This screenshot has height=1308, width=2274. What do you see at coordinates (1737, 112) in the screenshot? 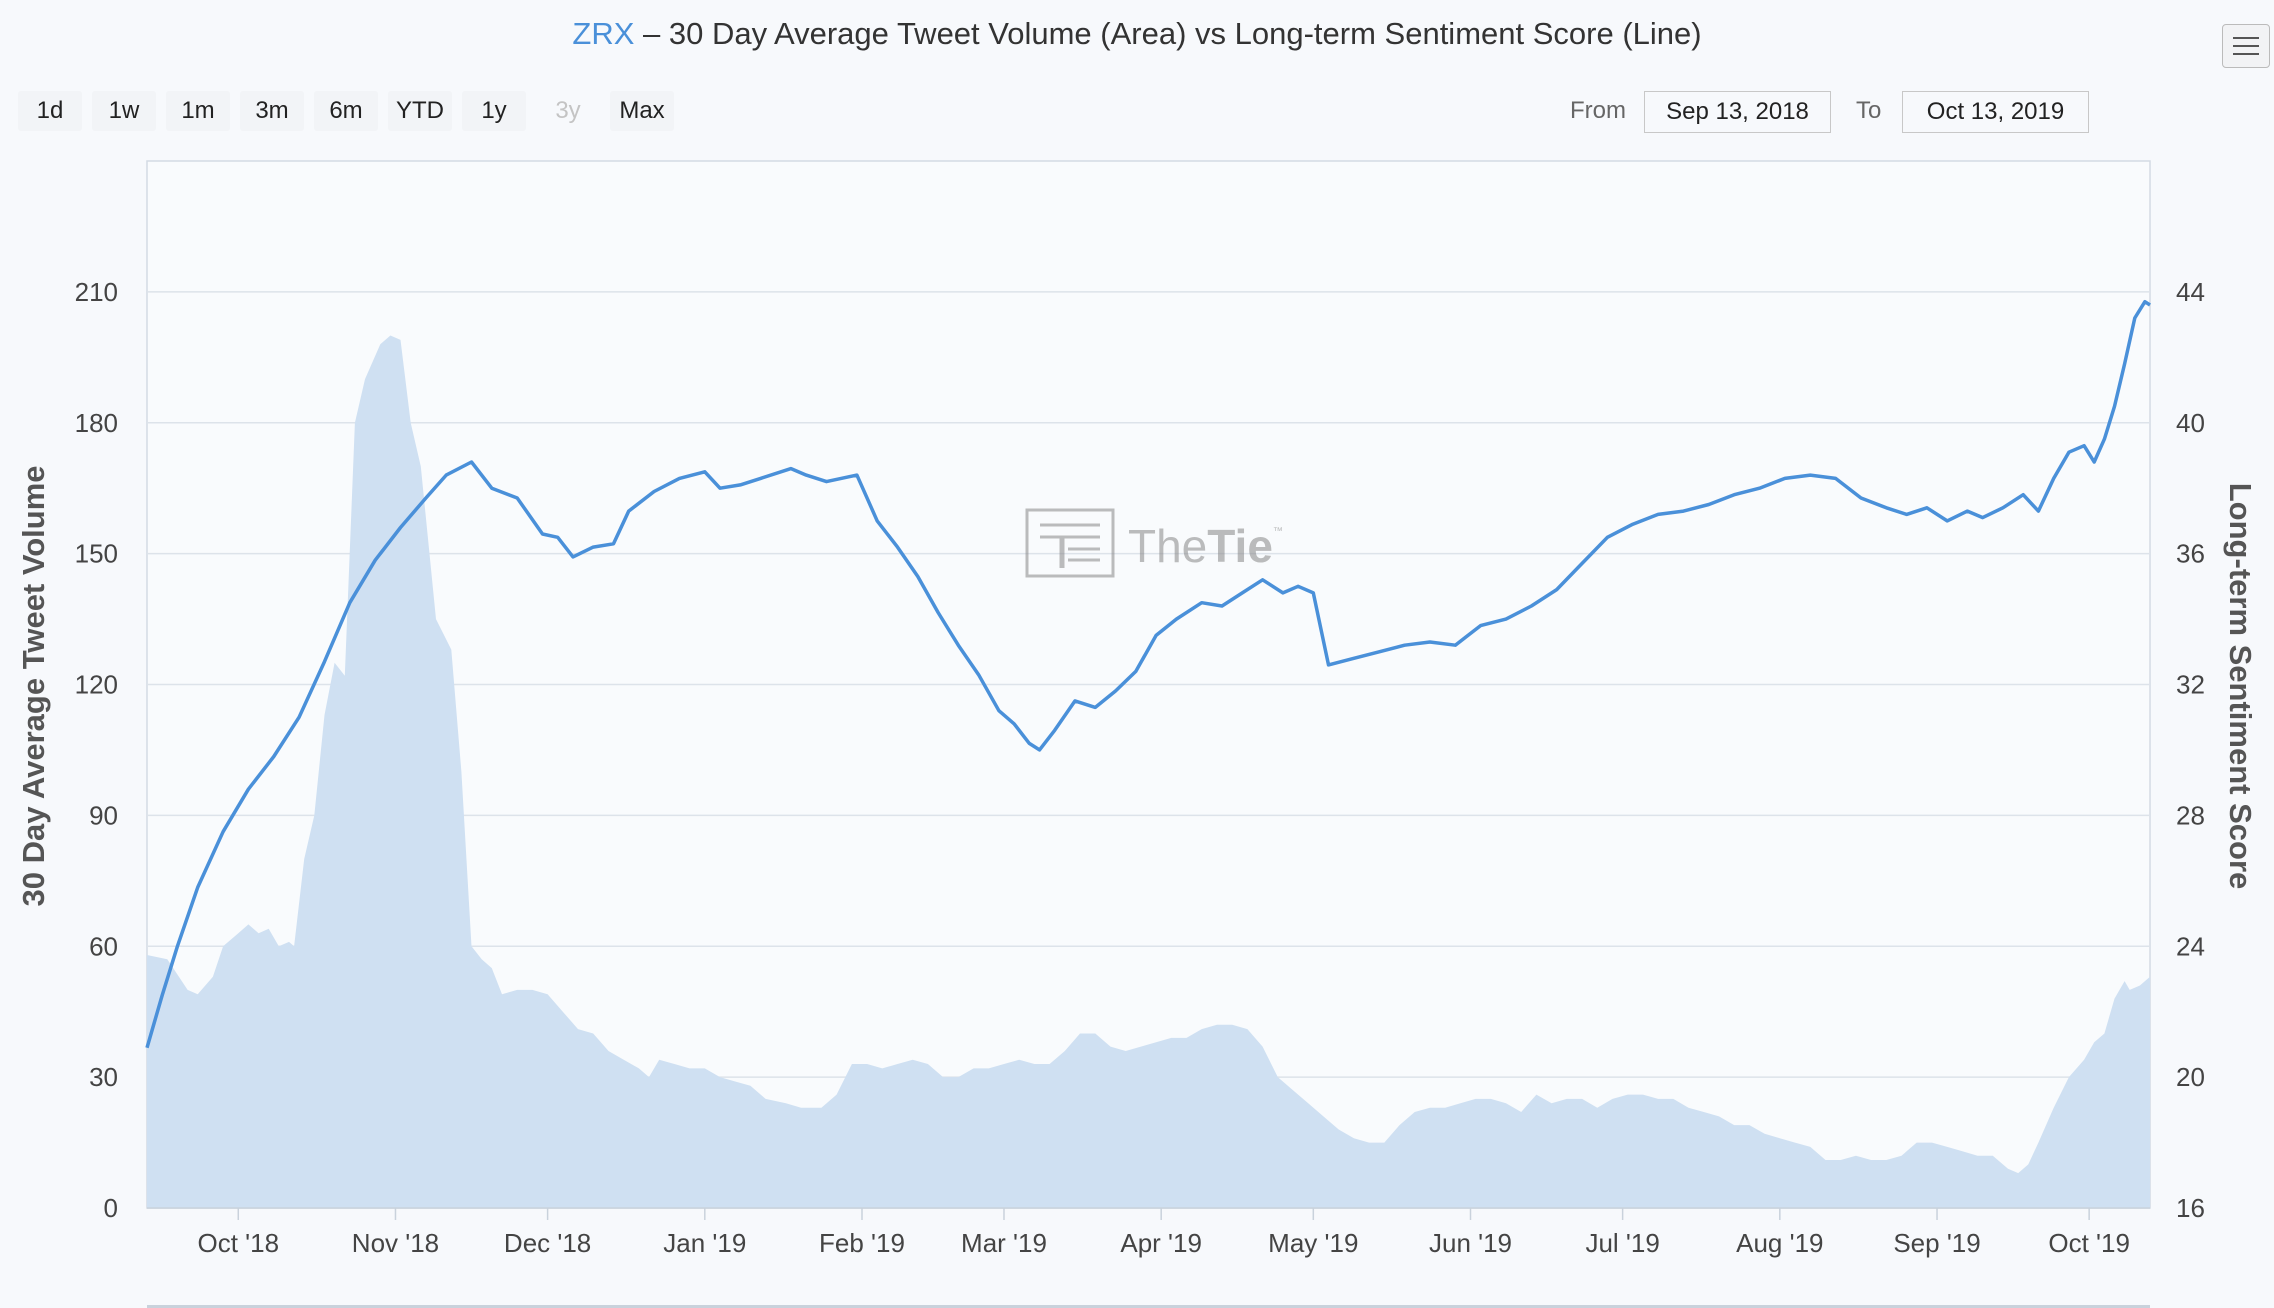
I see `from-date-input: Sep 13, 2018` at bounding box center [1737, 112].